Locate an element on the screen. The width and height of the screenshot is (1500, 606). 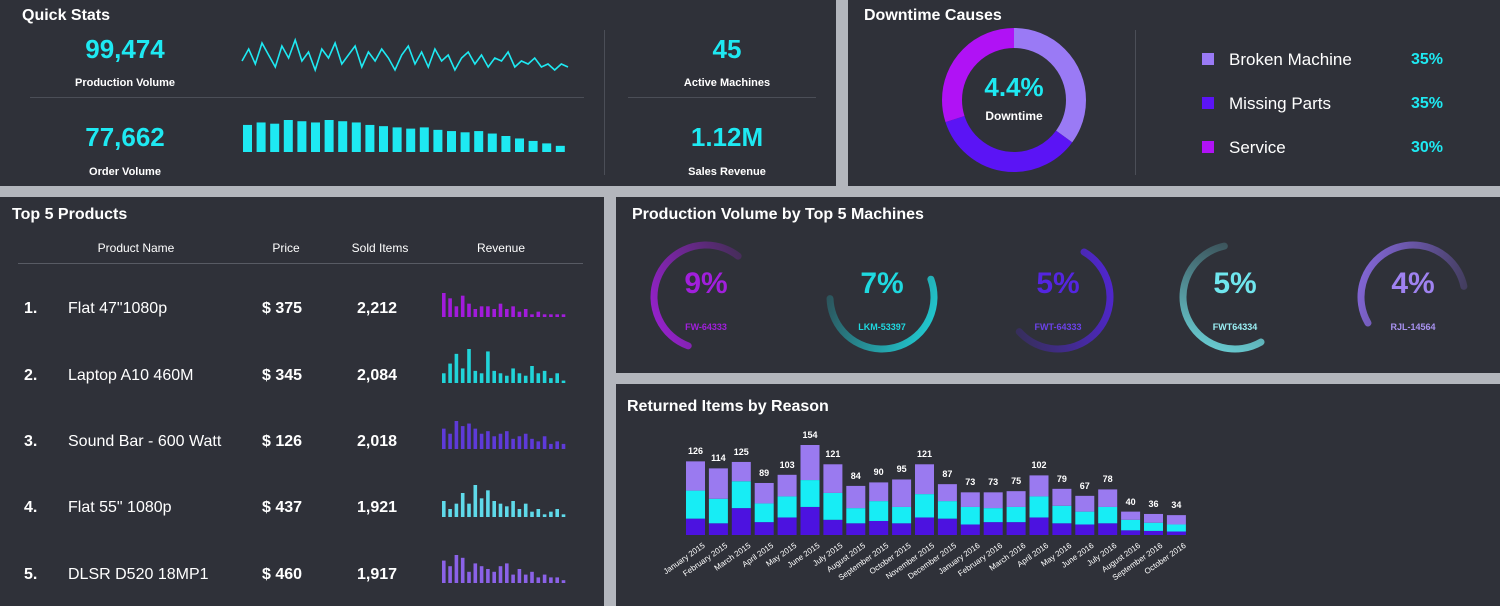
machine-gauge-pct: 4% is located at coordinates (1413, 283).